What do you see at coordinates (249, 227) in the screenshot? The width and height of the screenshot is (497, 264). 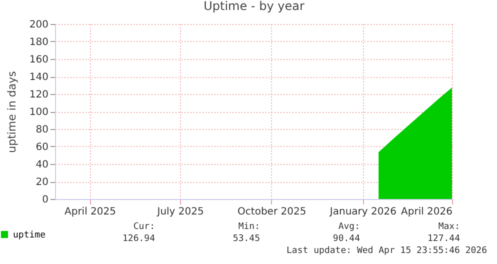 I see `text: Min:` at bounding box center [249, 227].